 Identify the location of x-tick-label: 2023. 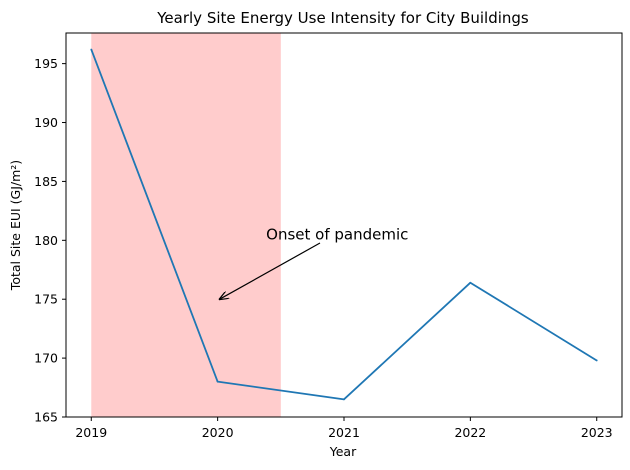
(597, 432).